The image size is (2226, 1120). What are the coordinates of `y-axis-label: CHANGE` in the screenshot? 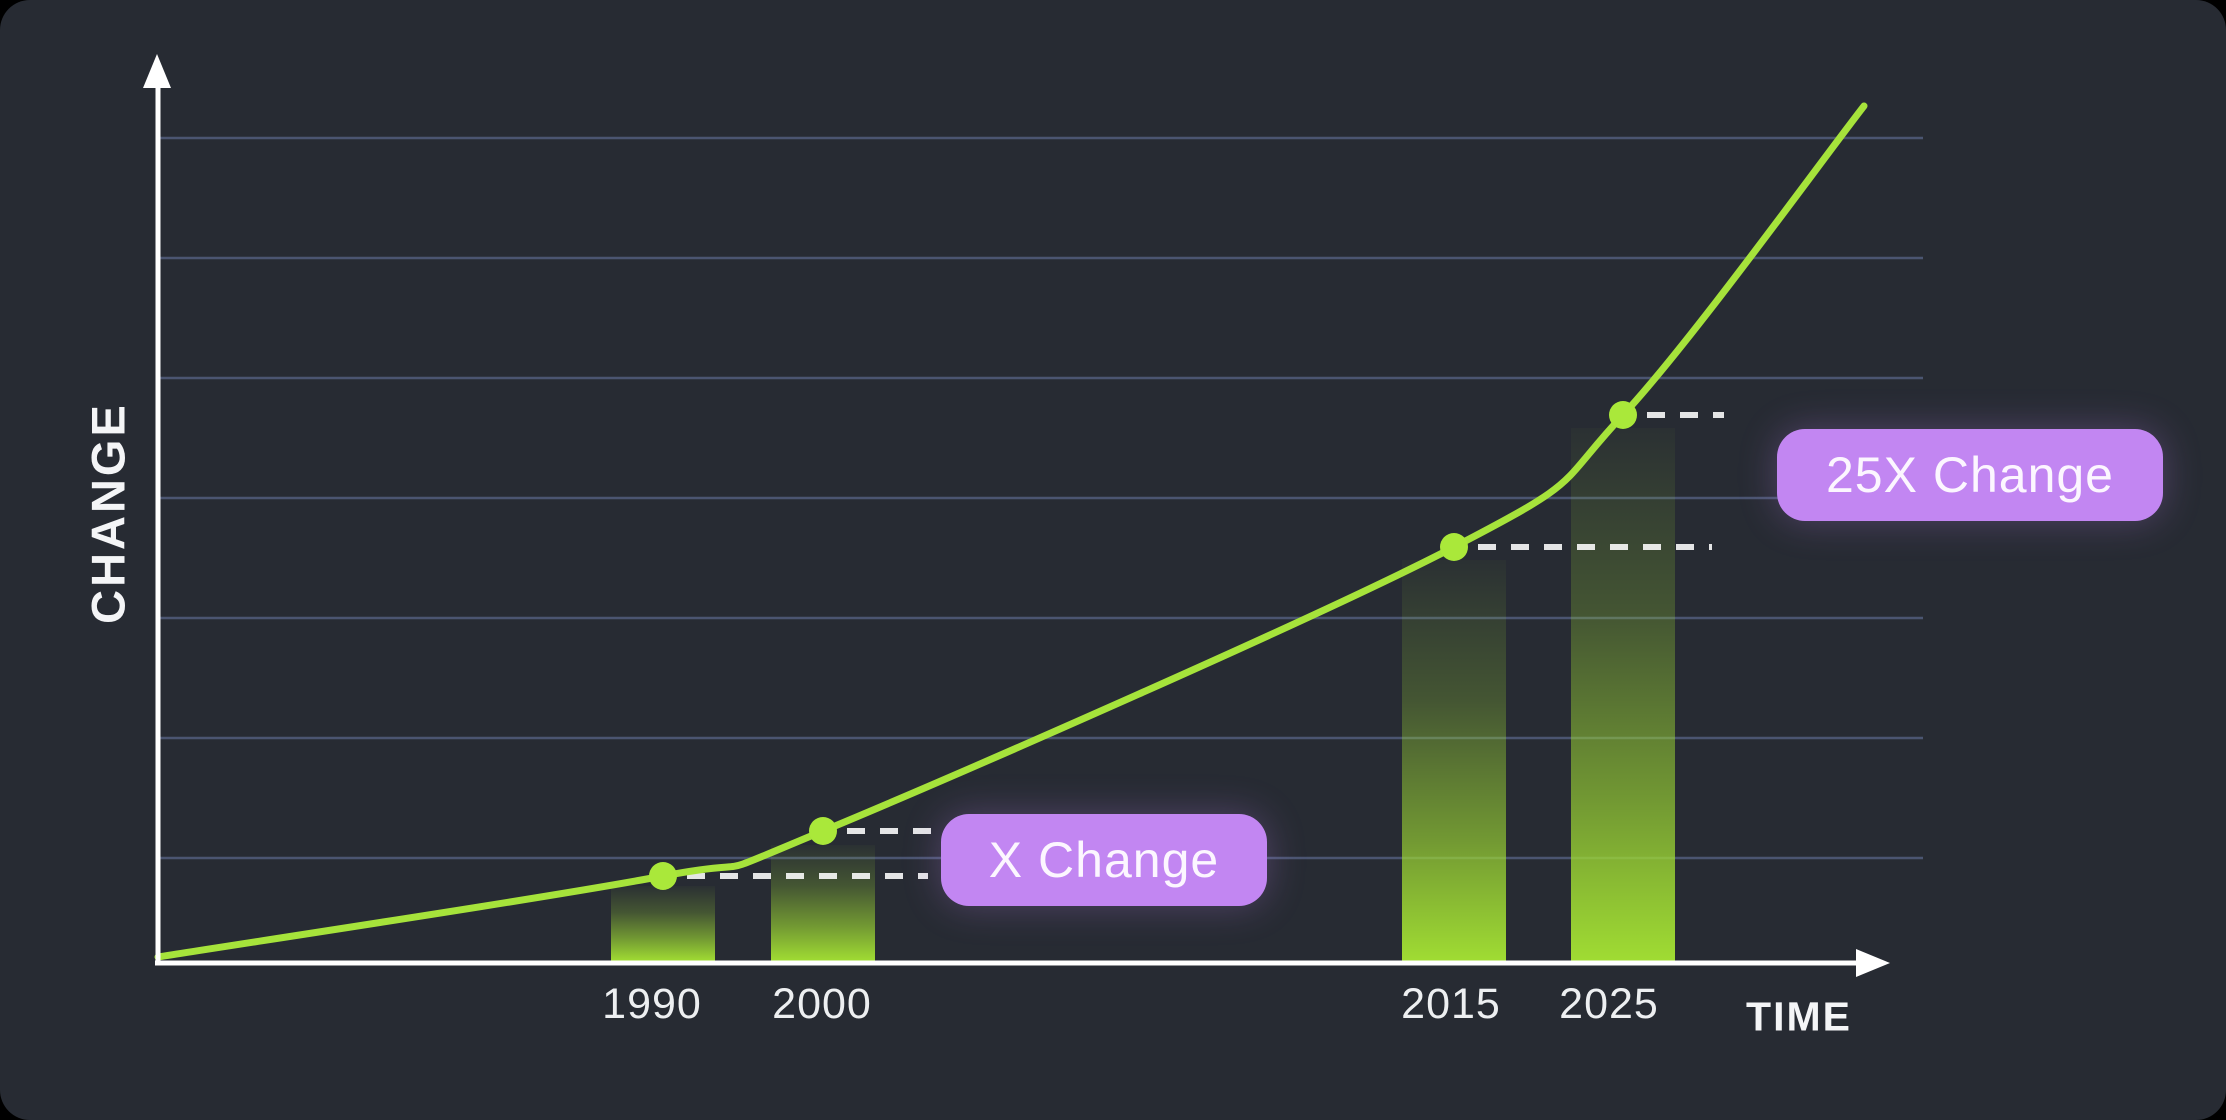 It's located at (108, 513).